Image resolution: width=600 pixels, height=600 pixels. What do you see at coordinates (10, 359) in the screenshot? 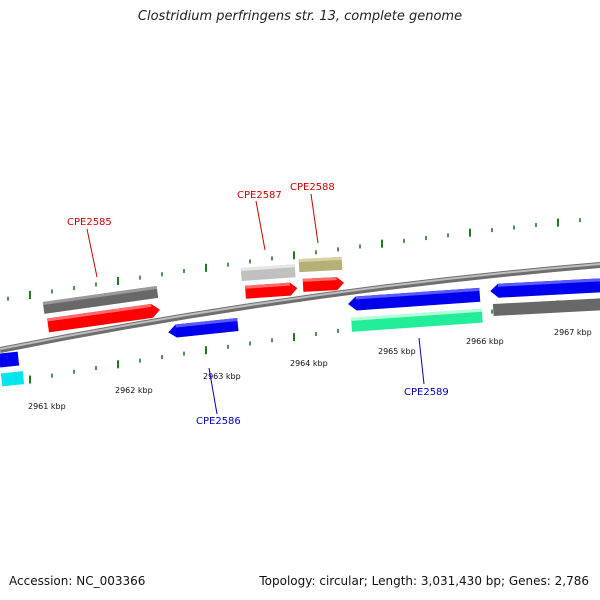
I see `feature-rev-a` at bounding box center [10, 359].